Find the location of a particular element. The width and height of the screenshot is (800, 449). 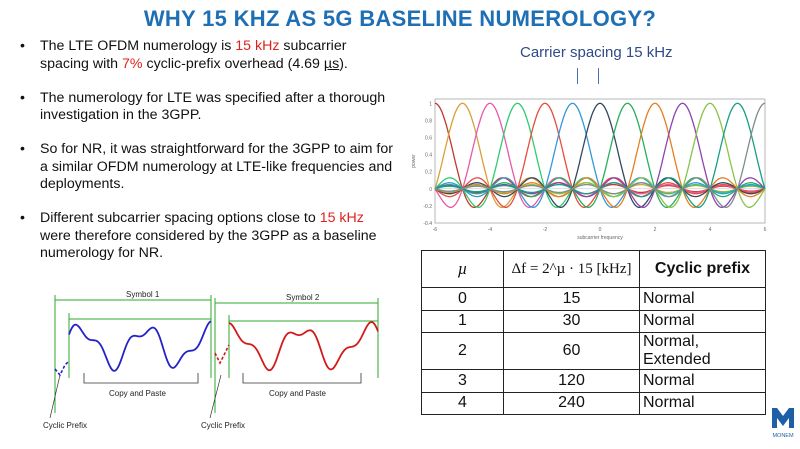

symbol2-waveform is located at coordinates (303, 346).